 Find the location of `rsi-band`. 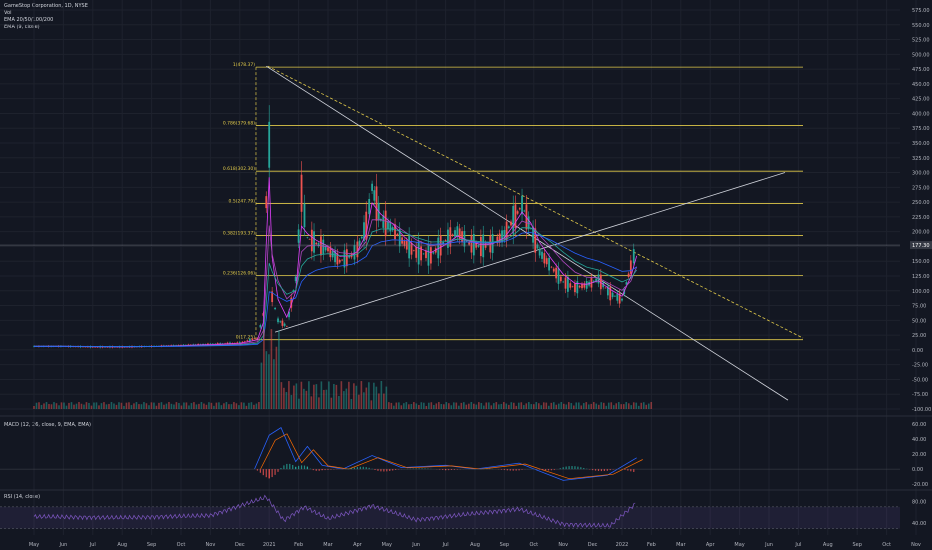

rsi-band is located at coordinates (450, 517).